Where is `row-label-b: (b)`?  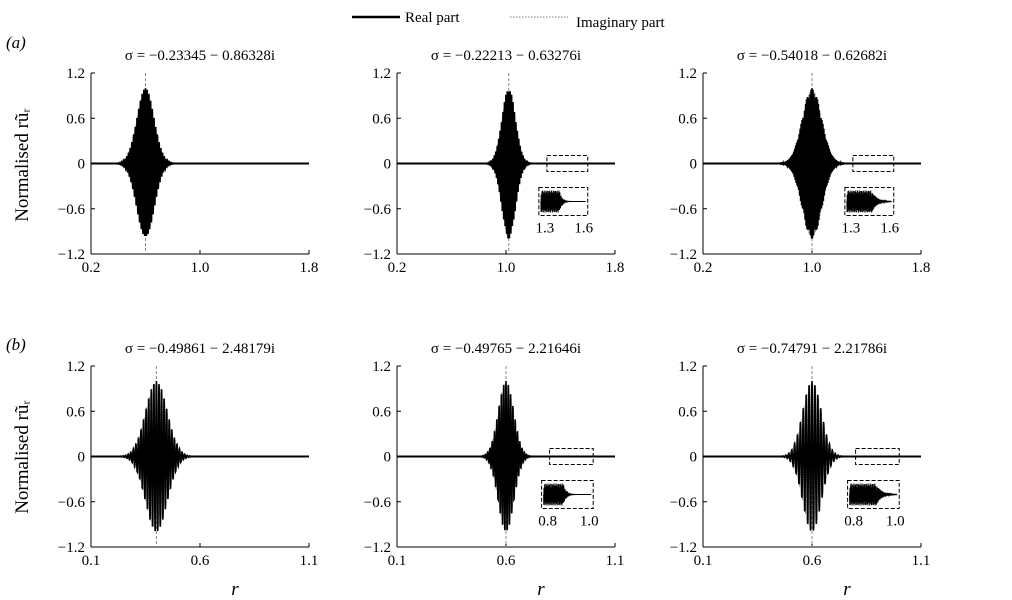 row-label-b: (b) is located at coordinates (16, 344).